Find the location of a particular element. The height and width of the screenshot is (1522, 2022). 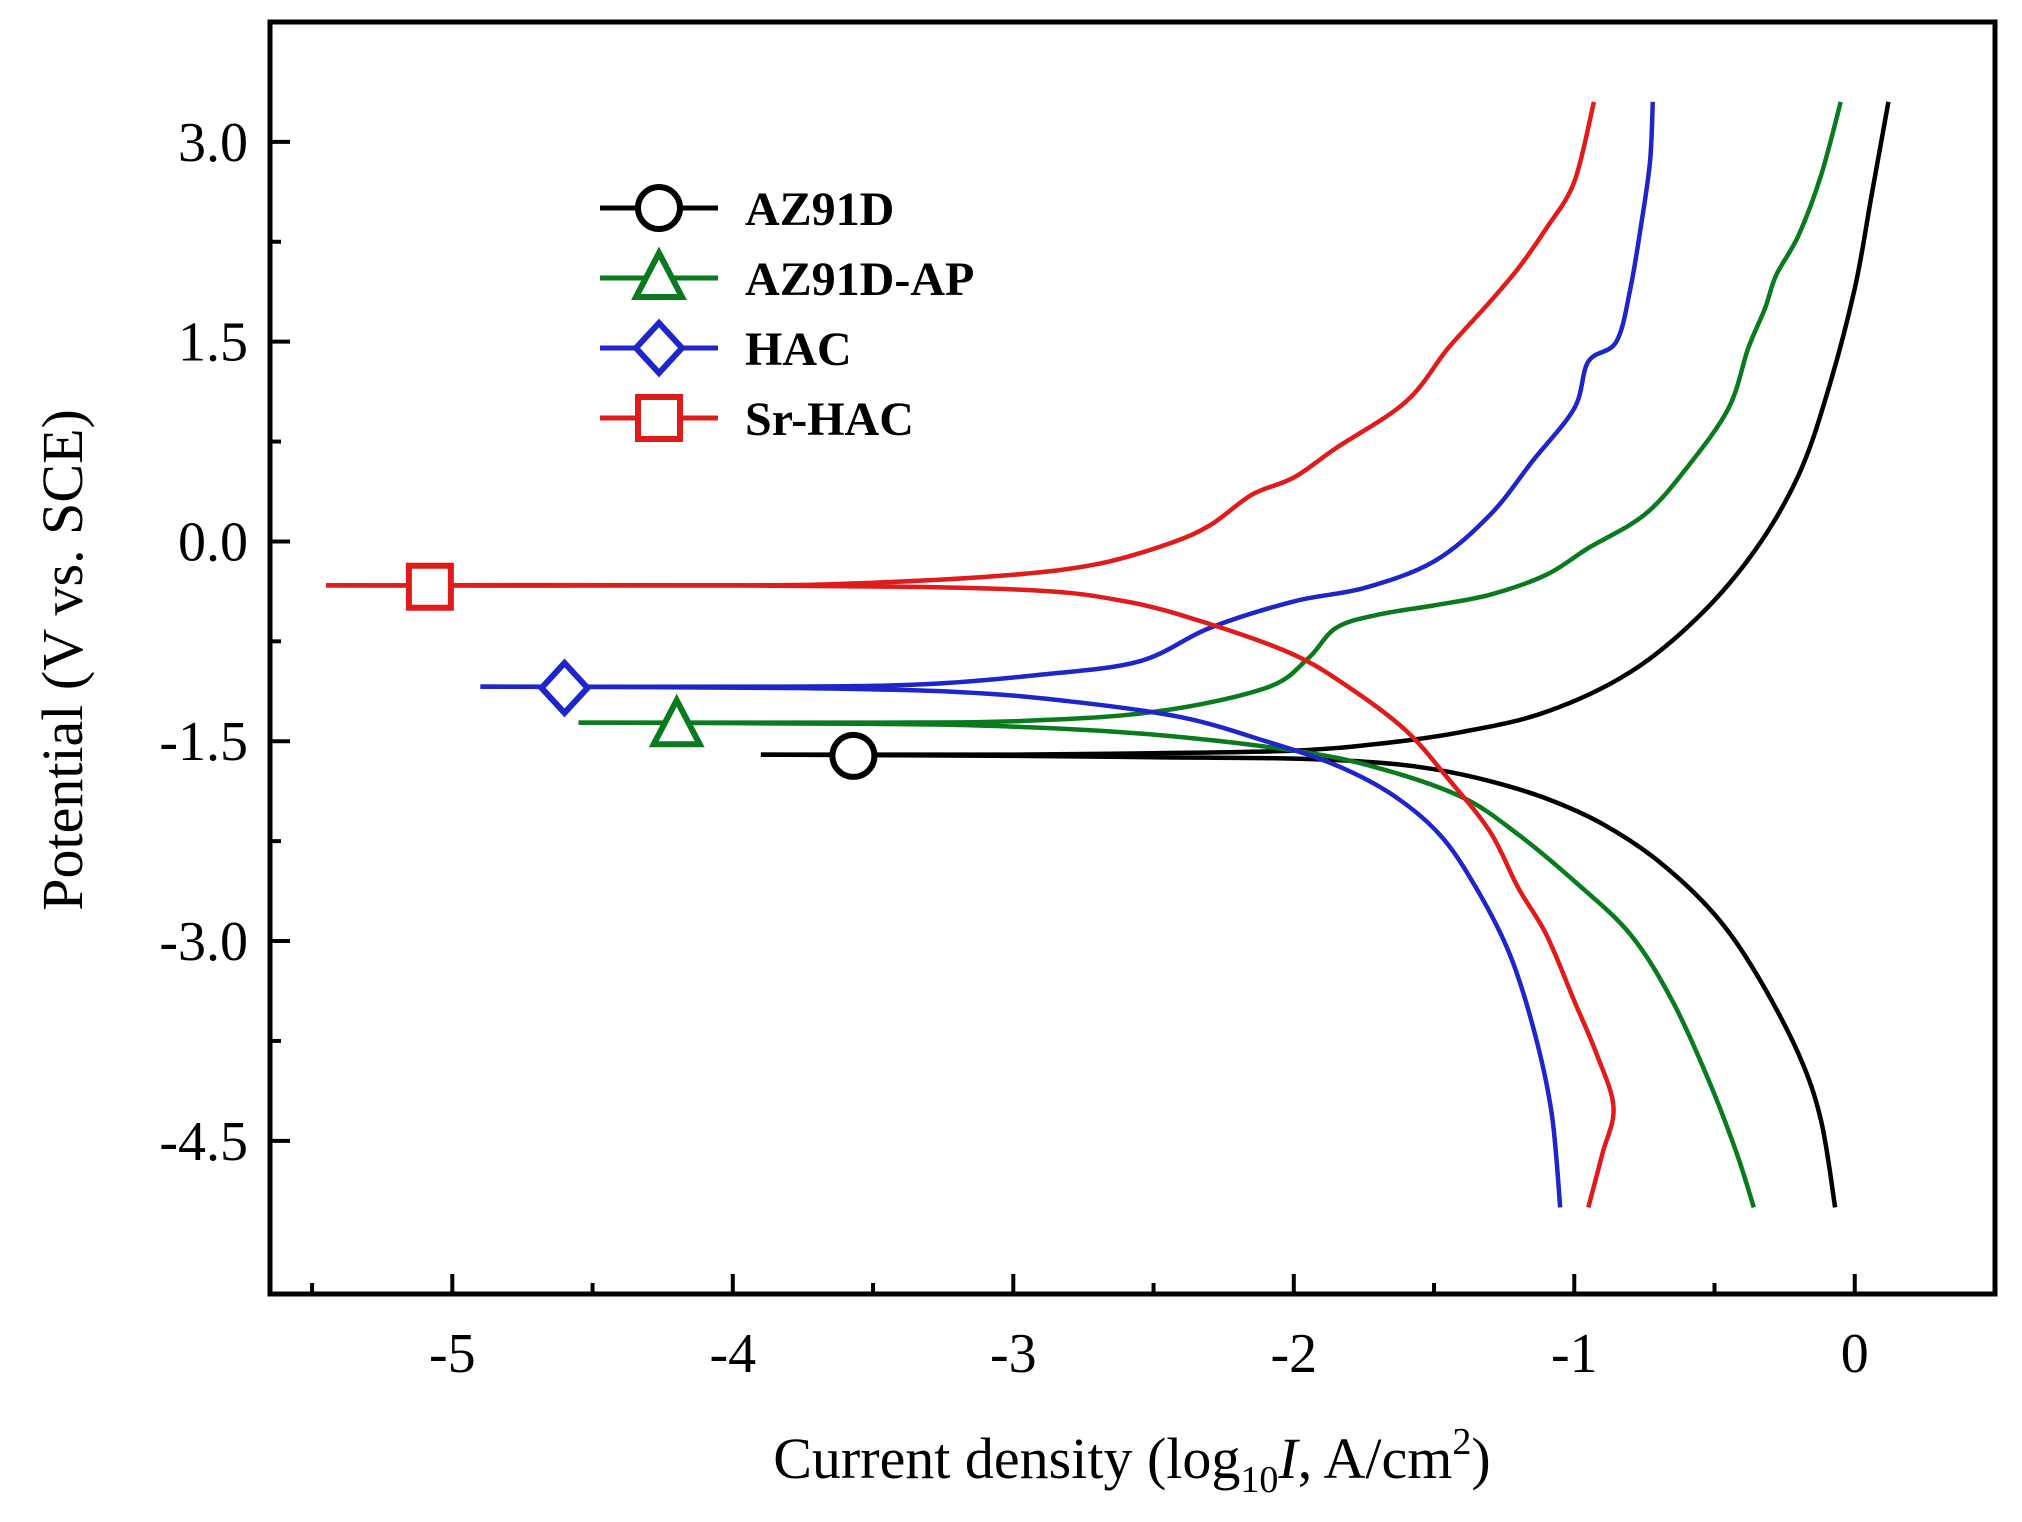

x-axis-title-sup: 2 is located at coordinates (1461, 1442).